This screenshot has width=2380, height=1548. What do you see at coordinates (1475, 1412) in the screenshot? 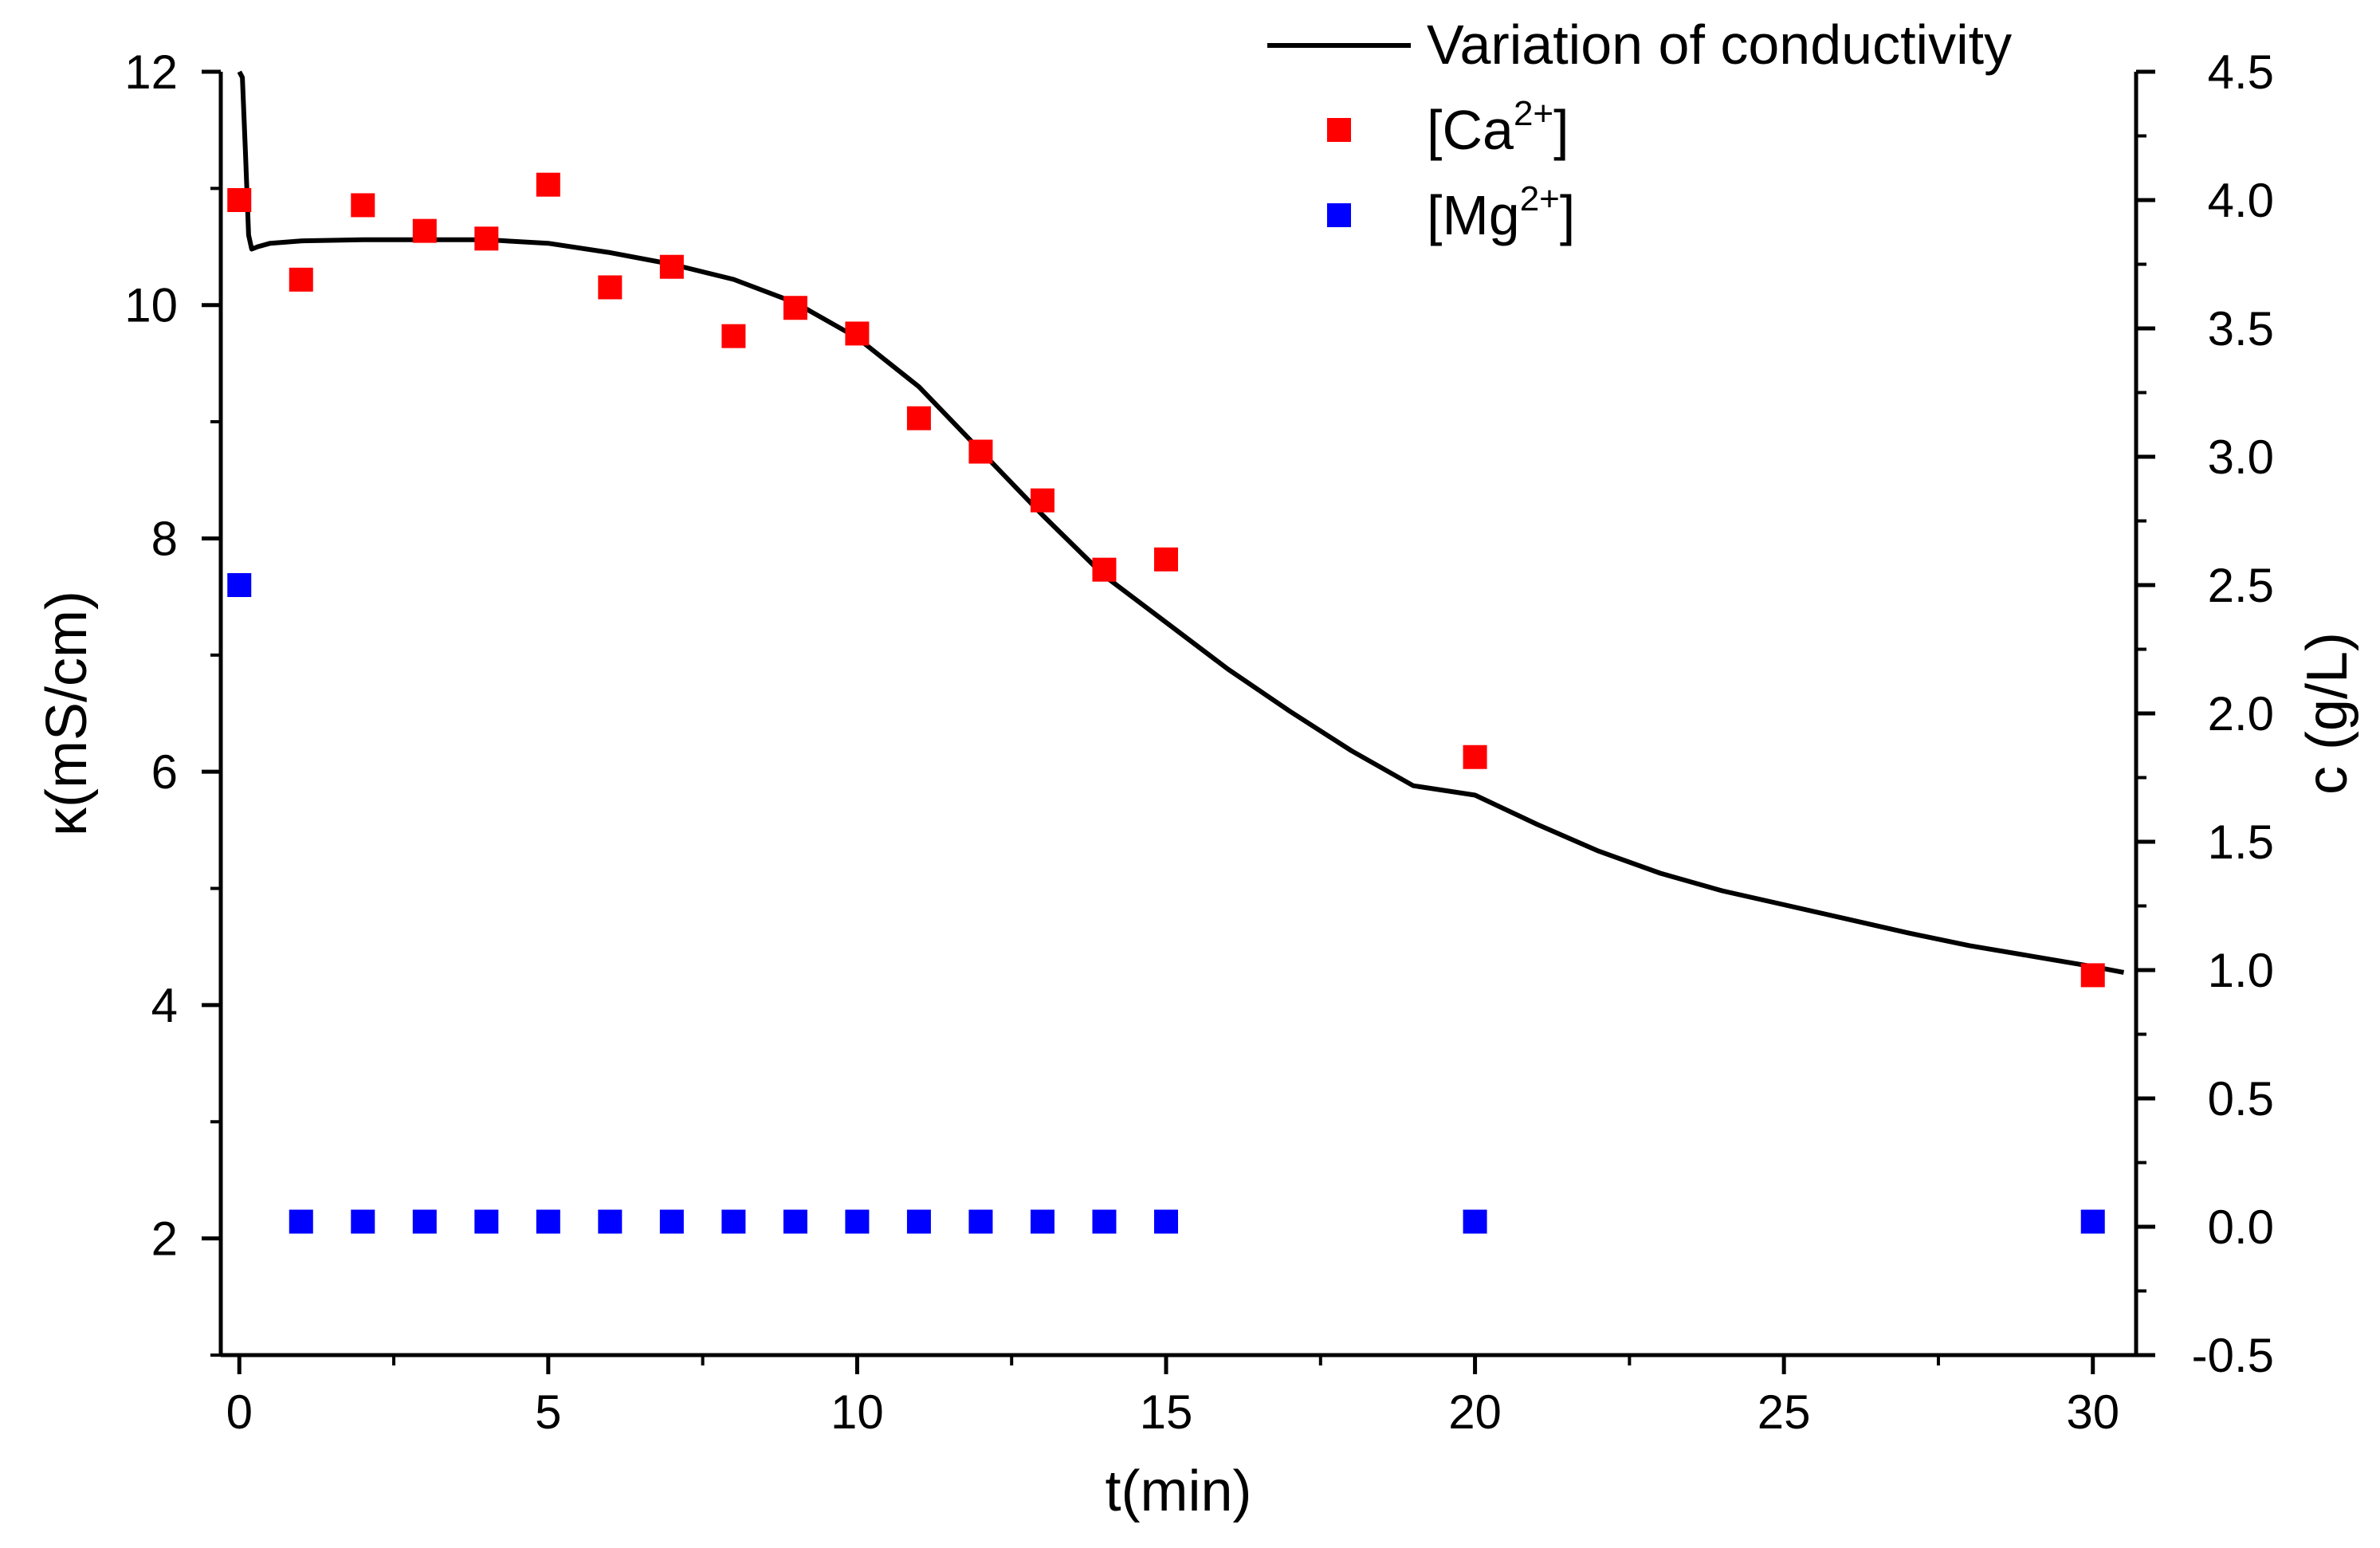
I see `x-tick-label: 20` at bounding box center [1475, 1412].